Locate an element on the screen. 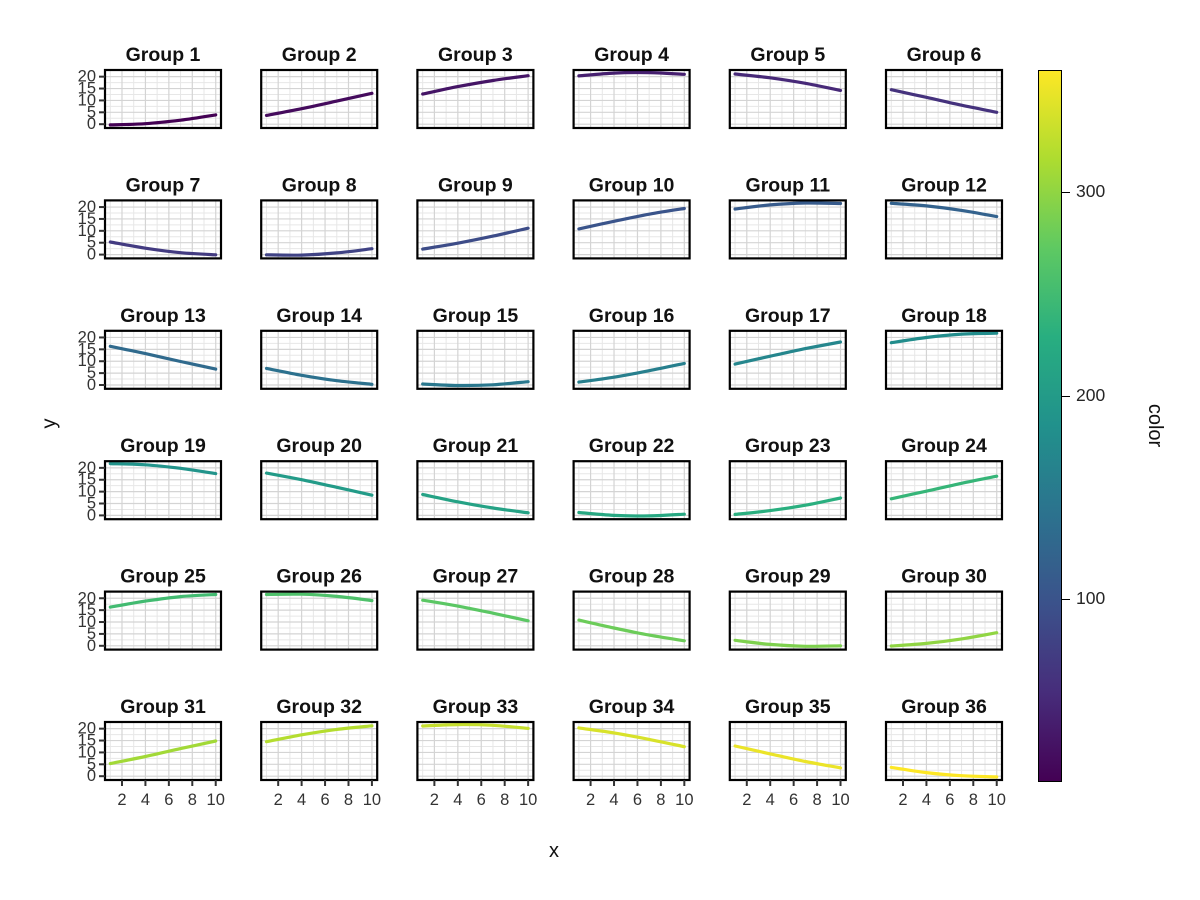 Image resolution: width=1200 pixels, height=900 pixels. facet-21: Group 21 is located at coordinates (475, 478).